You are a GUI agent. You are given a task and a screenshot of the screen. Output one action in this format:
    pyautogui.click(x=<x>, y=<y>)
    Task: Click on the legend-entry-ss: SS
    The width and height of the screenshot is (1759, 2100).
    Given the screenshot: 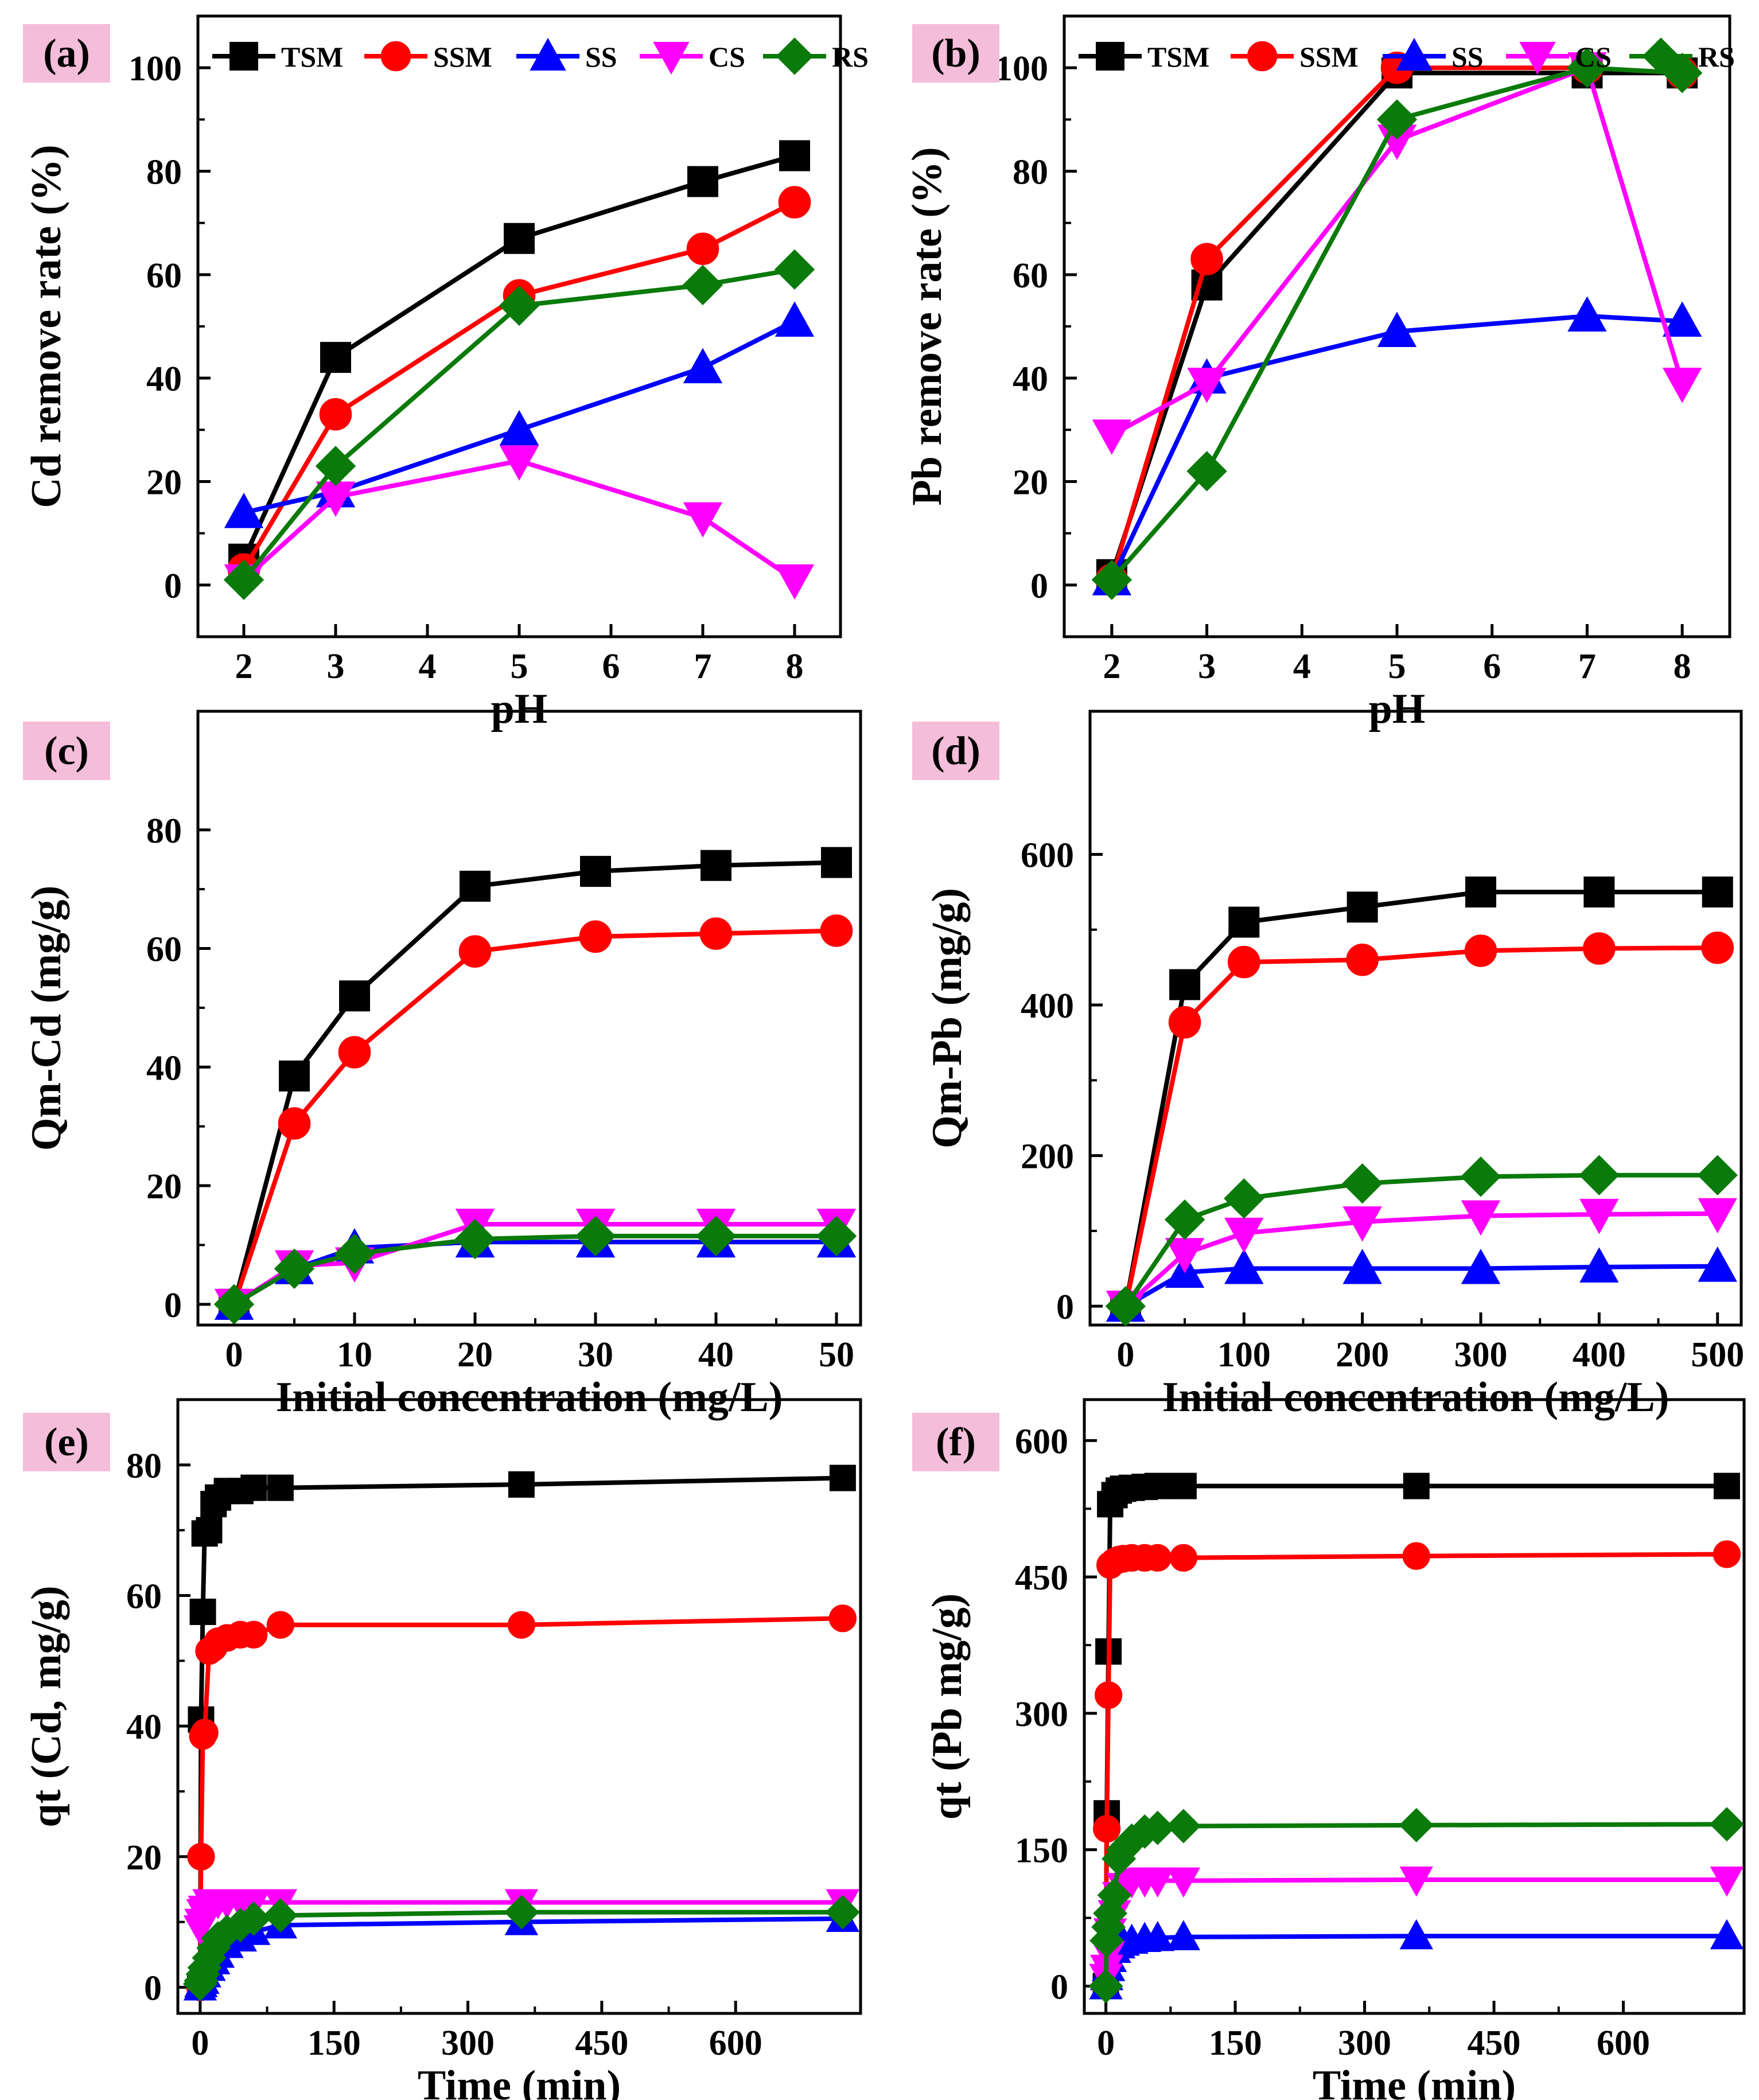 What is the action you would take?
    pyautogui.click(x=1434, y=55)
    